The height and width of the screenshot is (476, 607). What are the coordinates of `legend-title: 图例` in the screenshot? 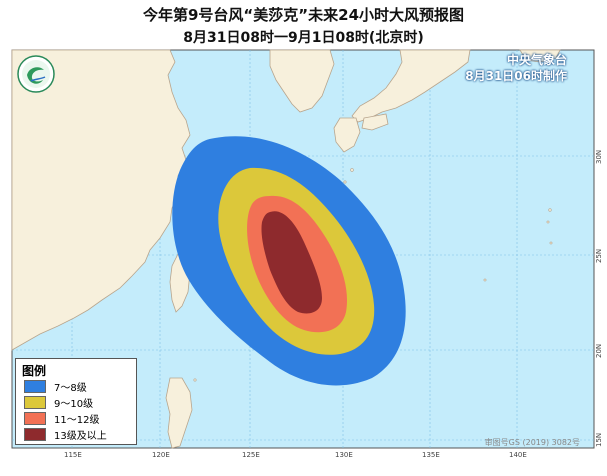 It's located at (34, 371).